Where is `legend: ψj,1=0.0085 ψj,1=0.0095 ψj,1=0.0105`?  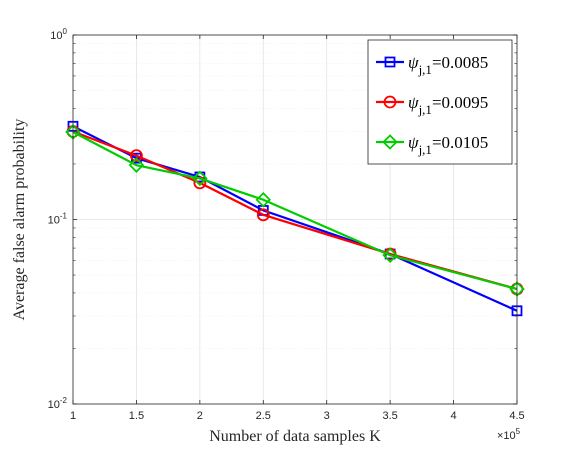
legend: ψj,1=0.0085 ψj,1=0.0095 ψj,1=0.0105 is located at coordinates (440, 102).